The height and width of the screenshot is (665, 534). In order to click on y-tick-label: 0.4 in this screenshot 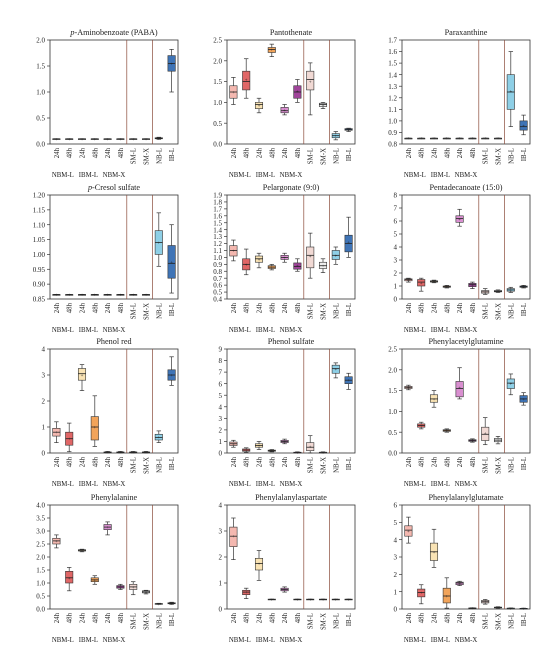, I will do `click(217, 300)`.